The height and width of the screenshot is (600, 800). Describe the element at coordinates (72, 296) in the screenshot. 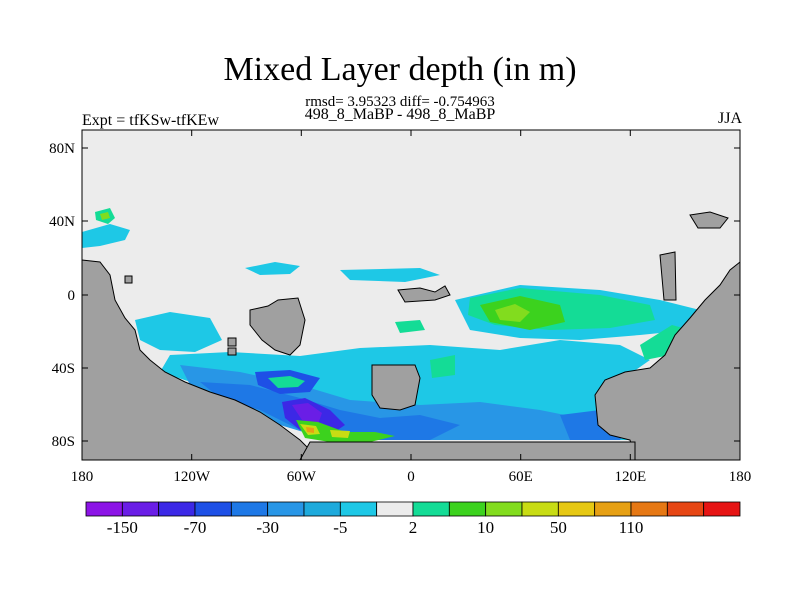

I see `y-tick-label: 0` at that location.